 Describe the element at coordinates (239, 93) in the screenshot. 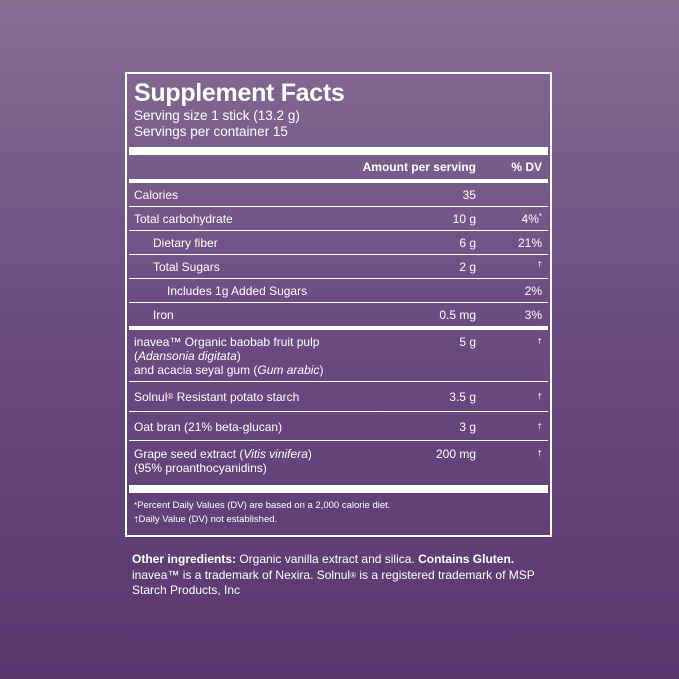

I see `panel-title: Supplement Facts` at that location.